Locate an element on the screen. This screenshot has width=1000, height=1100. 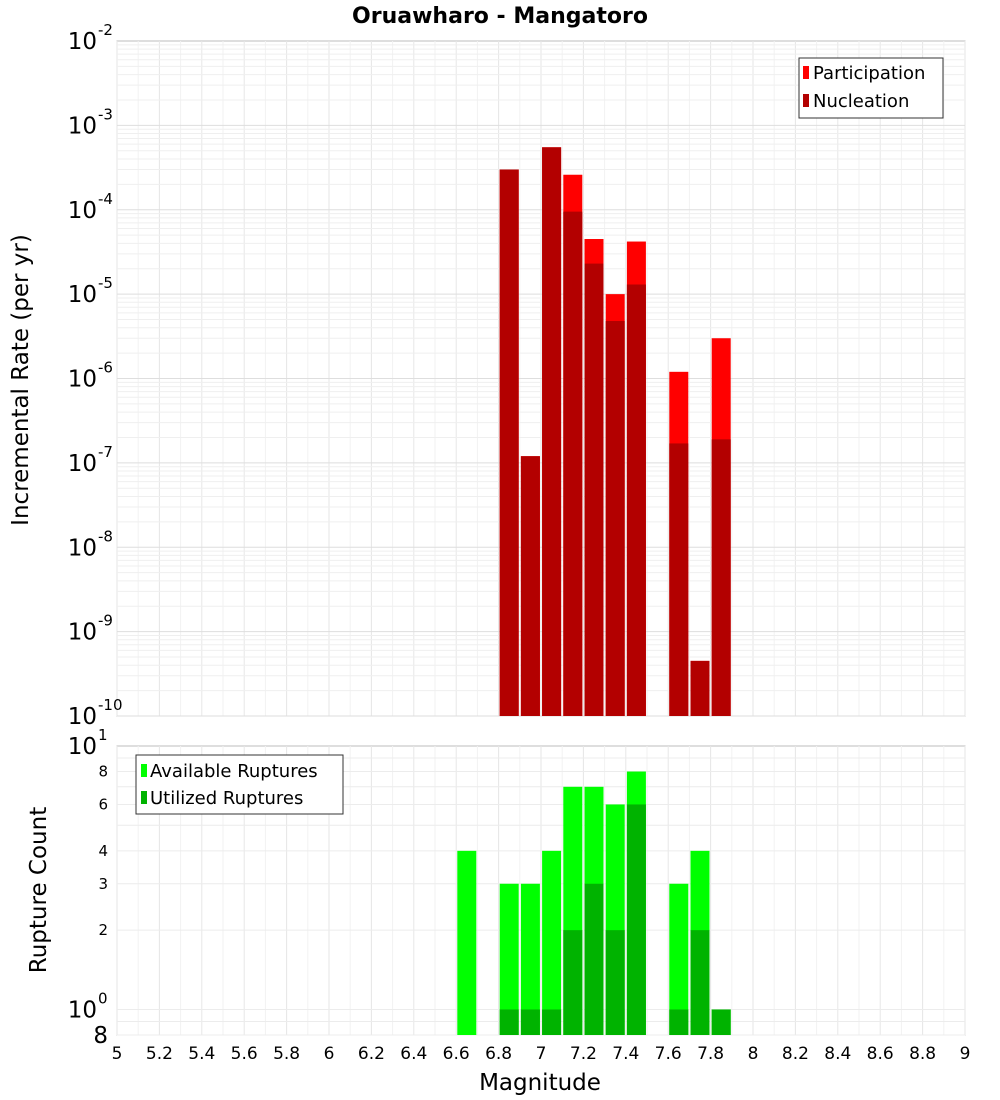
count-legend: Available Ruptures Utilized Ruptures is located at coordinates (239, 784).